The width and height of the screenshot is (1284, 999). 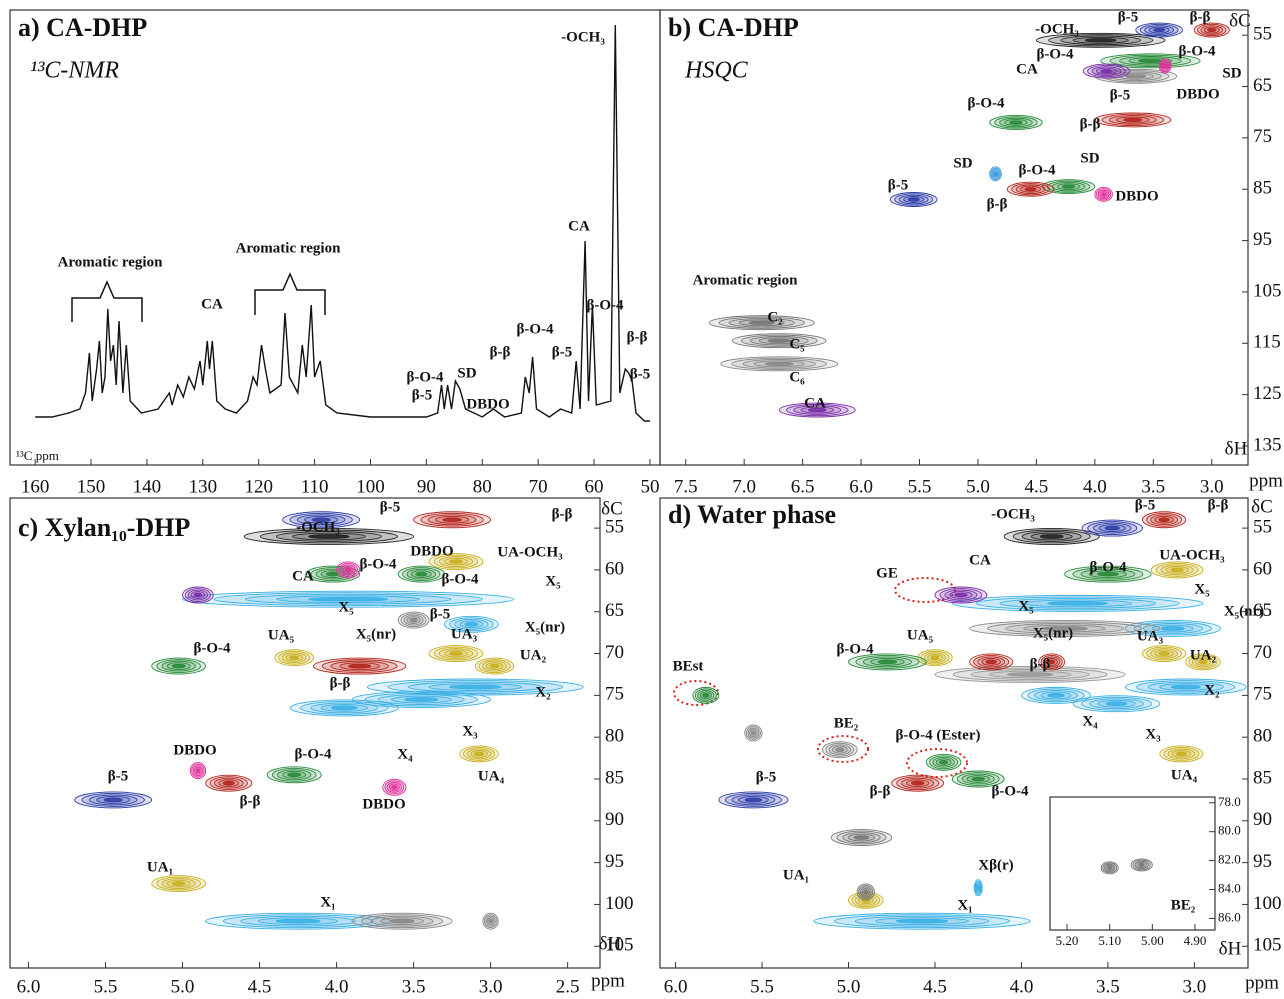 I want to click on y-label: δC, so click(x=1262, y=506).